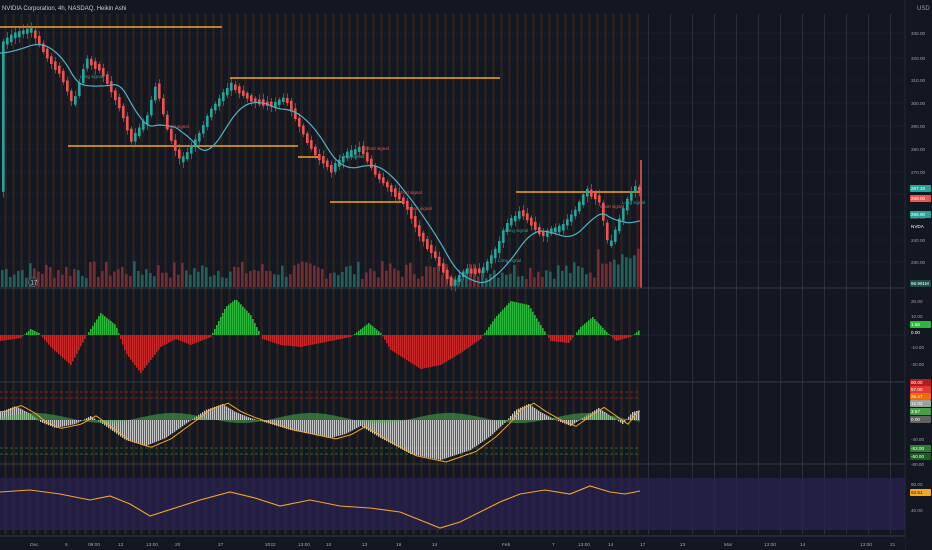  I want to click on signal-label: Long signal, so click(633, 202).